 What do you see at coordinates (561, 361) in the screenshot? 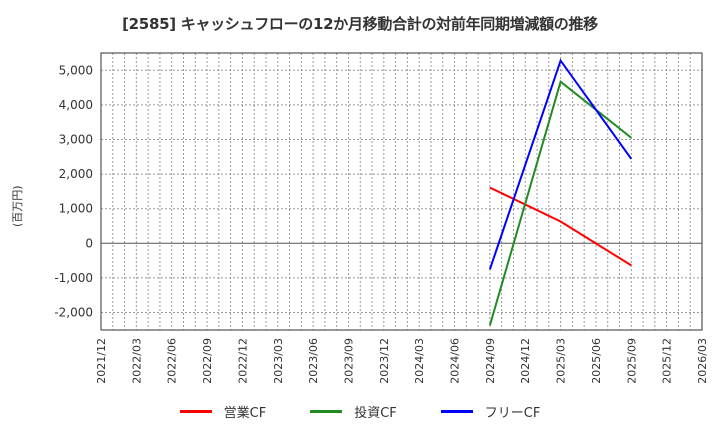
I see `x-tick-label: 2025/03` at bounding box center [561, 361].